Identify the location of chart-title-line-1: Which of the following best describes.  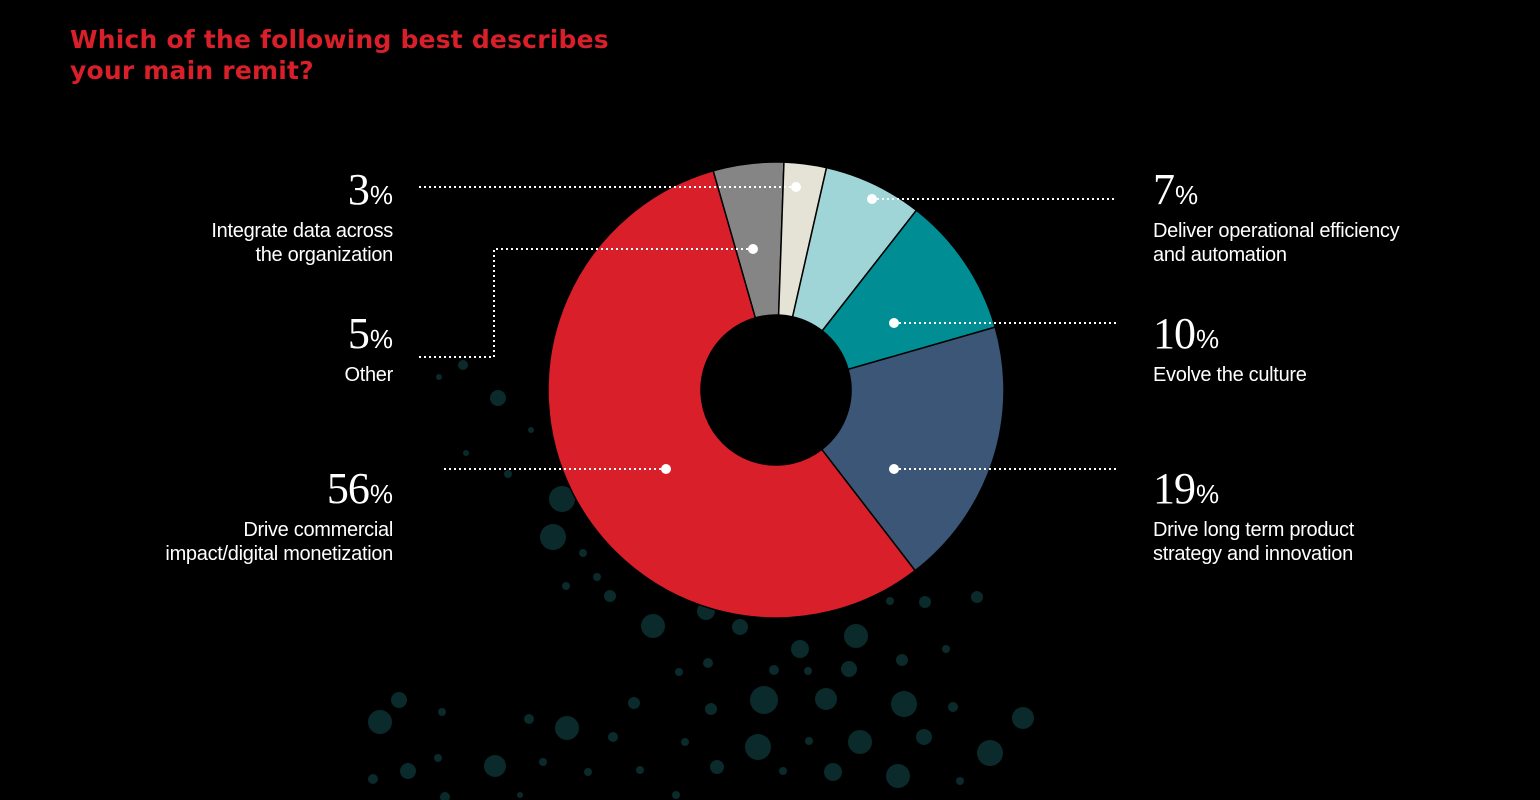
(339, 39).